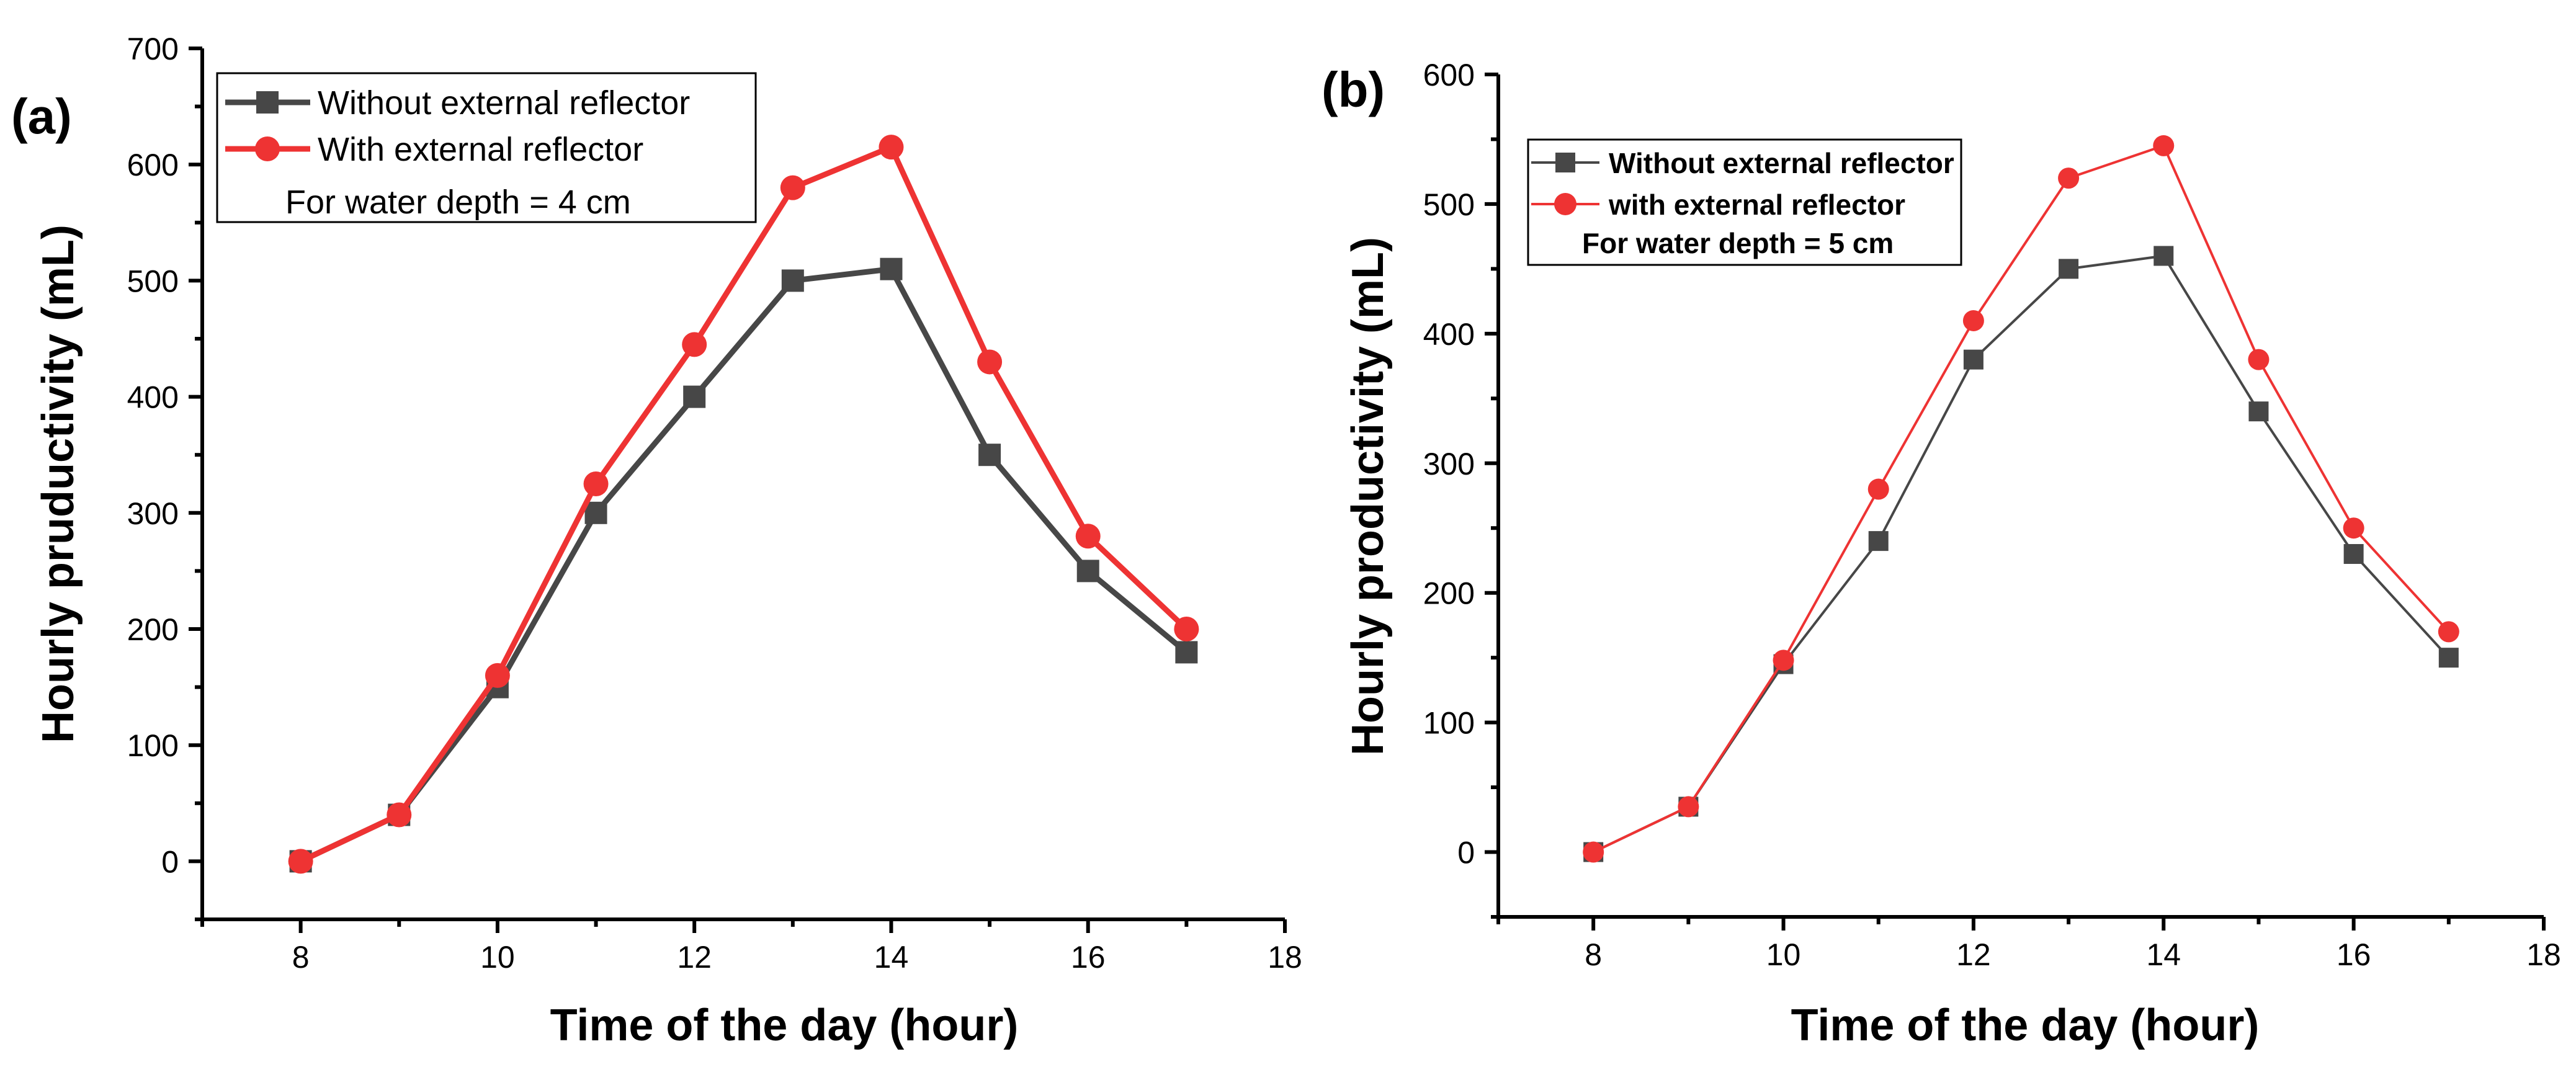 The height and width of the screenshot is (1067, 2576). Describe the element at coordinates (170, 861) in the screenshot. I see `y-tick-label-a-0: 0` at that location.